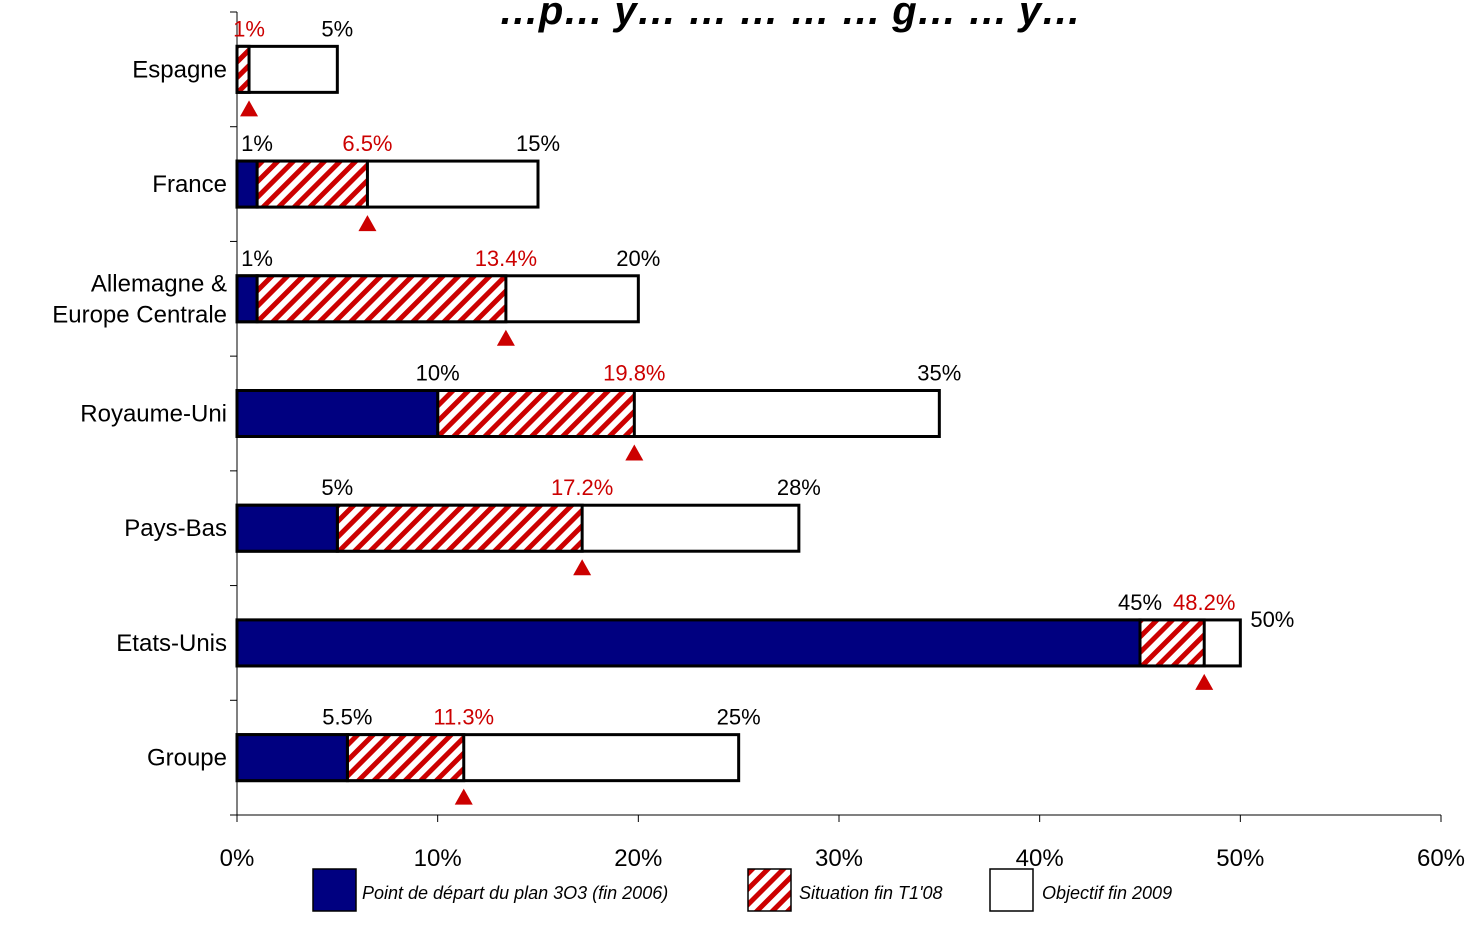 This screenshot has width=1481, height=931. What do you see at coordinates (1140, 602) in the screenshot?
I see `start-value-label: 45%` at bounding box center [1140, 602].